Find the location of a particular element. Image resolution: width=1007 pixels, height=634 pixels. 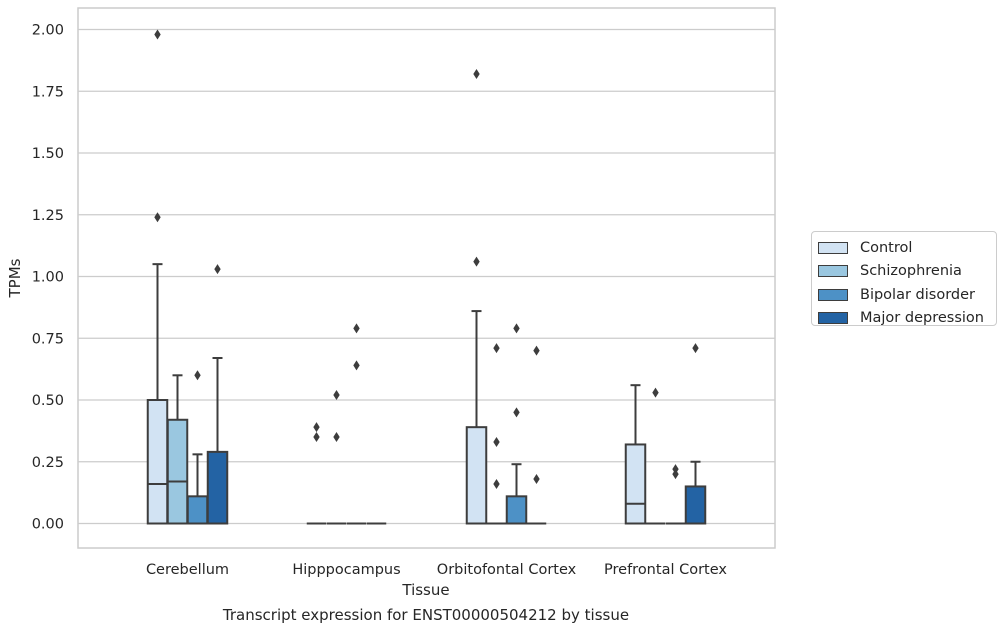

legend-item: Major depression is located at coordinates (907, 319).